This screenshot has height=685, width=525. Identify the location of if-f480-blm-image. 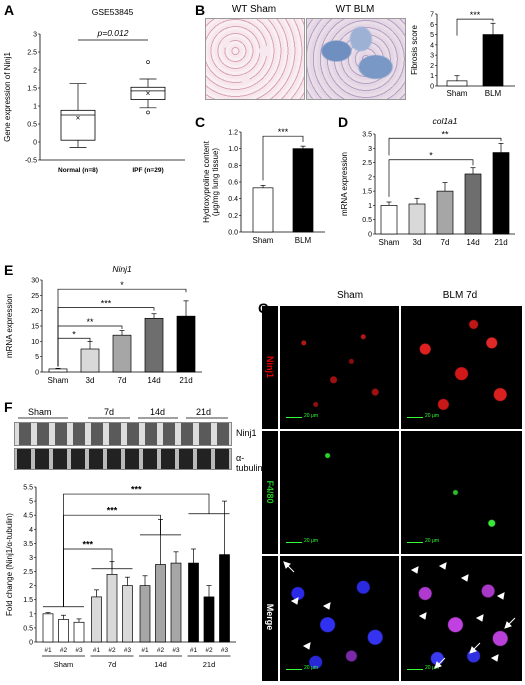
(461, 492).